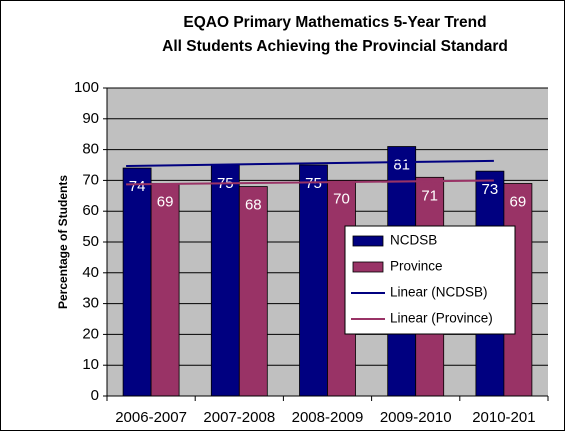 The image size is (565, 431). What do you see at coordinates (416, 417) in the screenshot?
I see `x-tick-label: 2009-2010` at bounding box center [416, 417].